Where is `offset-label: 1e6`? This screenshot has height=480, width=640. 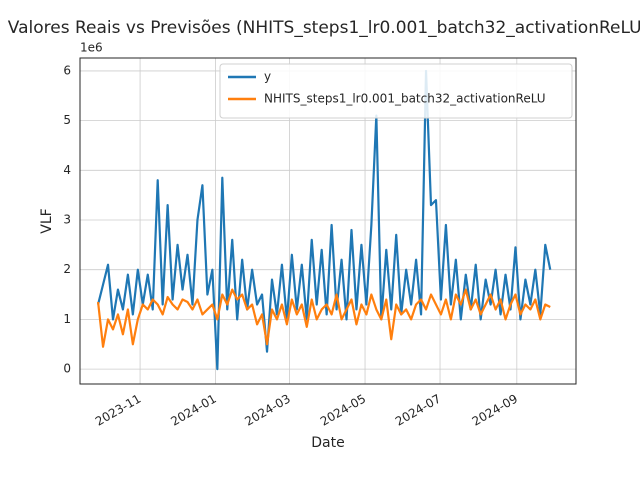 offset-label: 1e6 is located at coordinates (91, 48).